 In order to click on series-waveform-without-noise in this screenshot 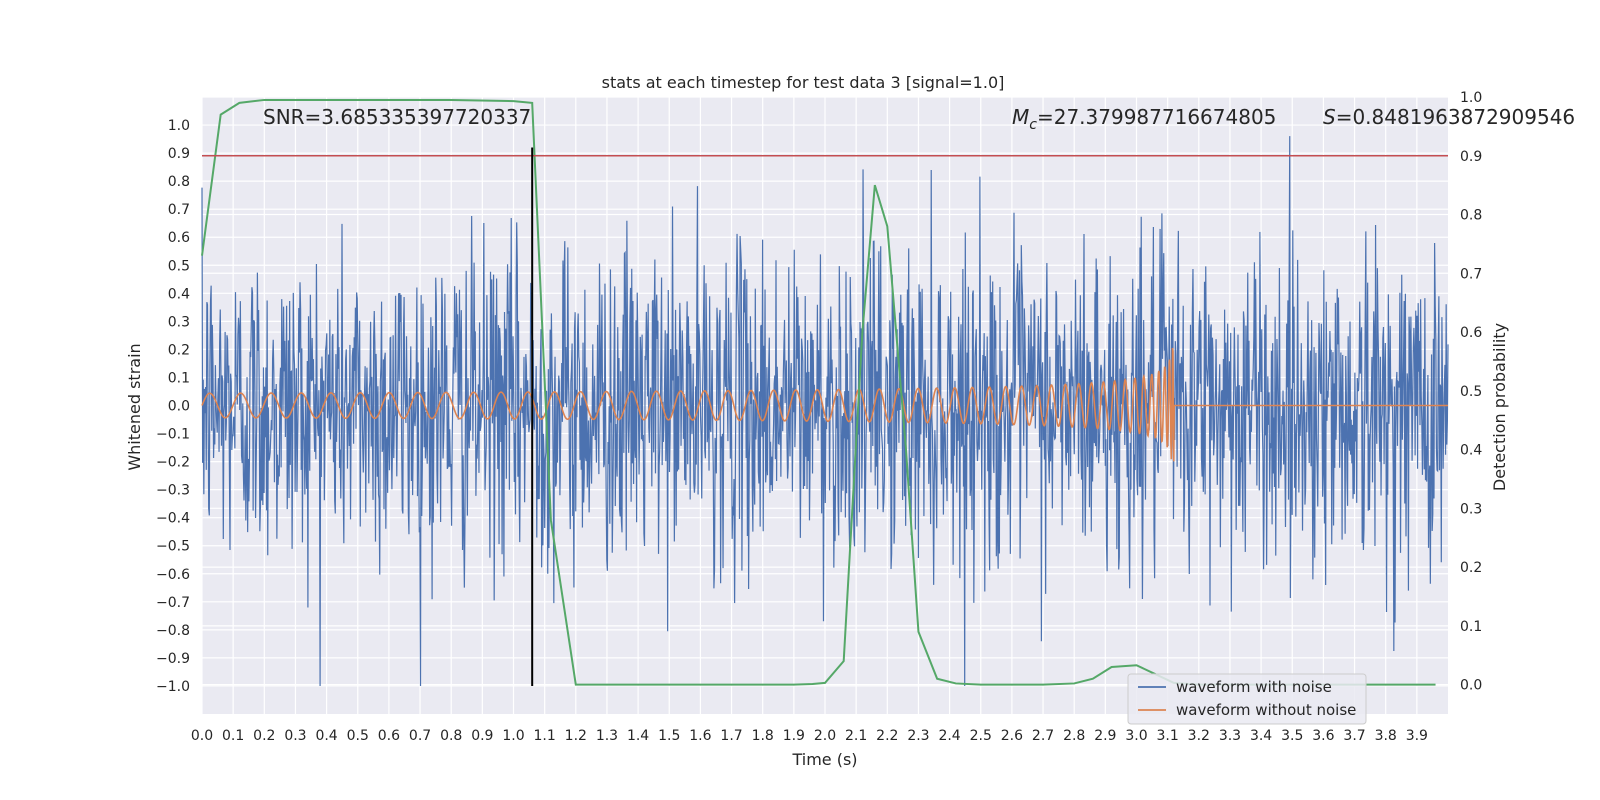, I will do `click(824, 404)`.